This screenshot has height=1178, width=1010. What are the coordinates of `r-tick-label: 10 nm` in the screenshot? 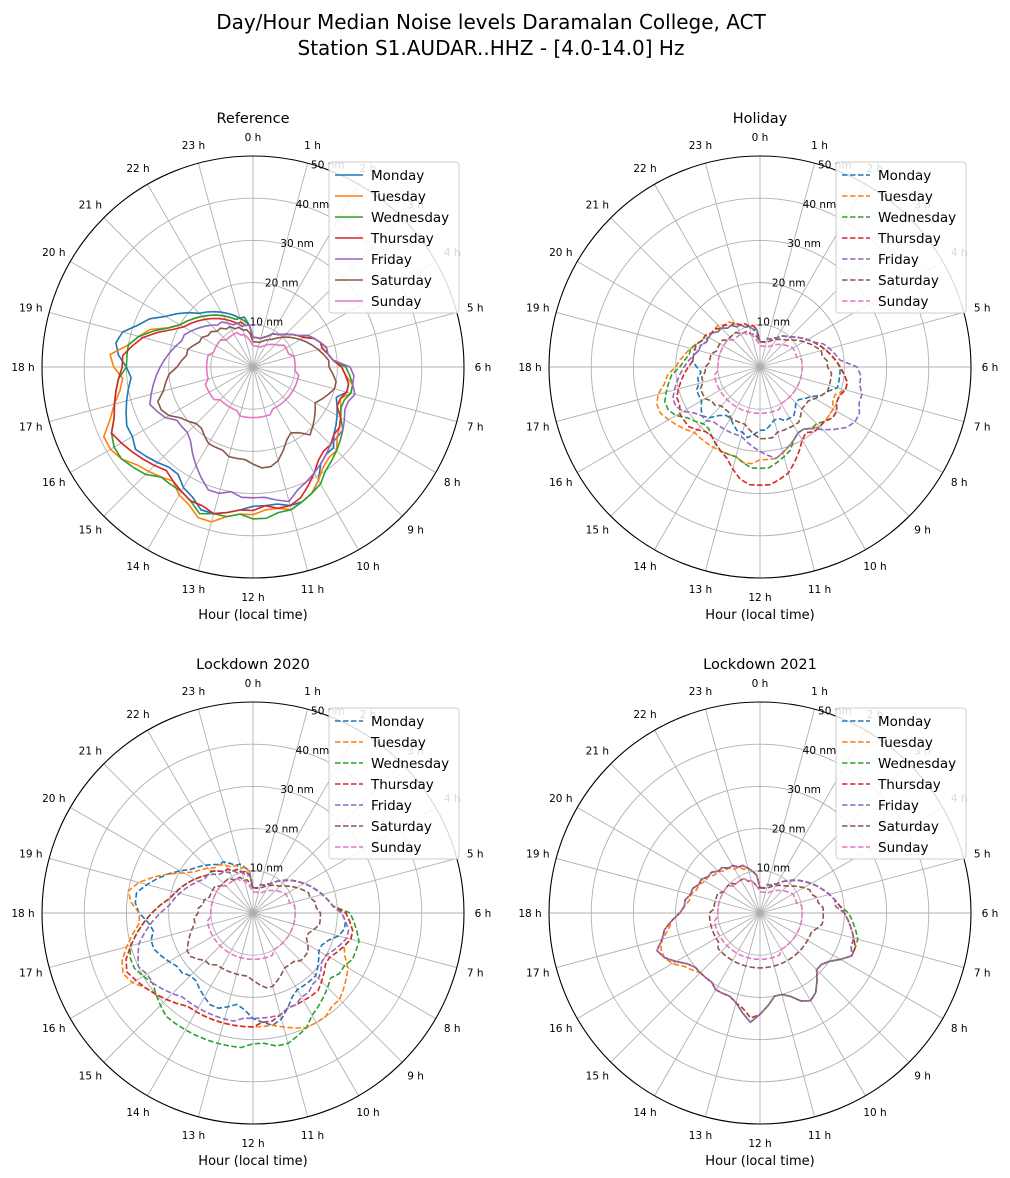 It's located at (774, 869).